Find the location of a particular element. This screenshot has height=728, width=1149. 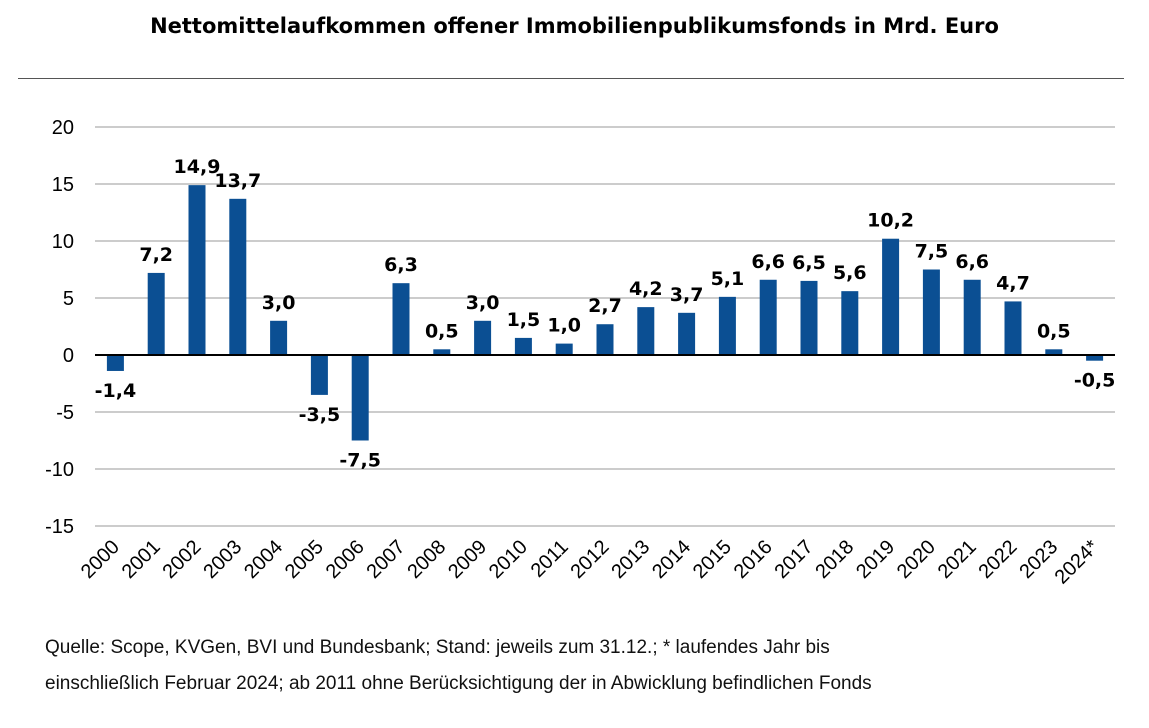

x-tick-label: 2014 is located at coordinates (671, 559).